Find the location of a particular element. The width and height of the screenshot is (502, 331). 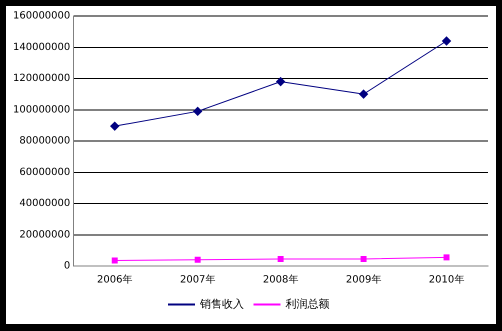

y-tick-label: 160000000 is located at coordinates (41, 16).